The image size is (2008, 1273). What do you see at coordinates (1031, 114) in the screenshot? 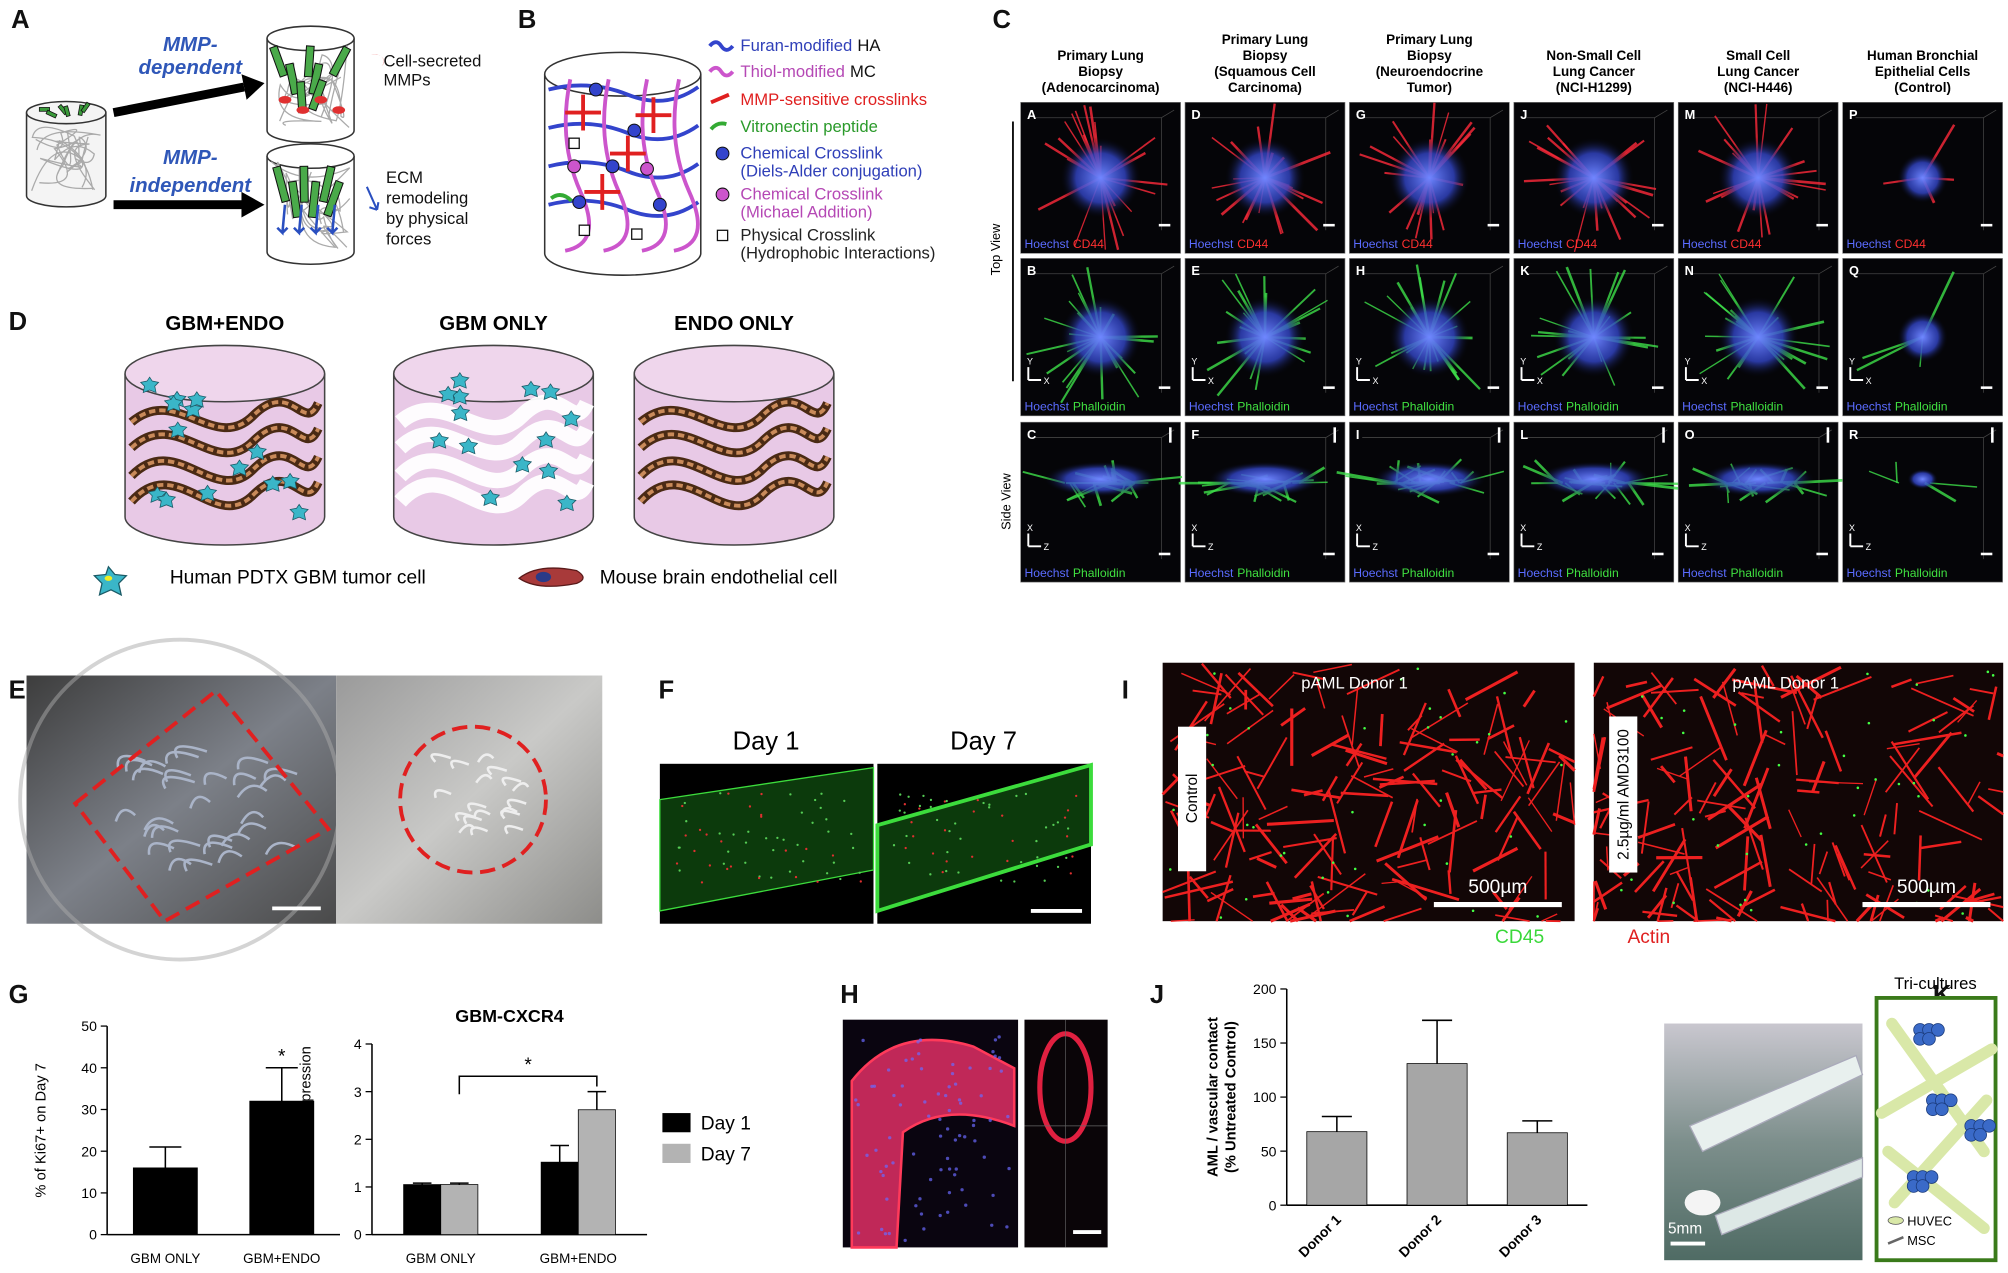
I see `tile-letter: A` at bounding box center [1031, 114].